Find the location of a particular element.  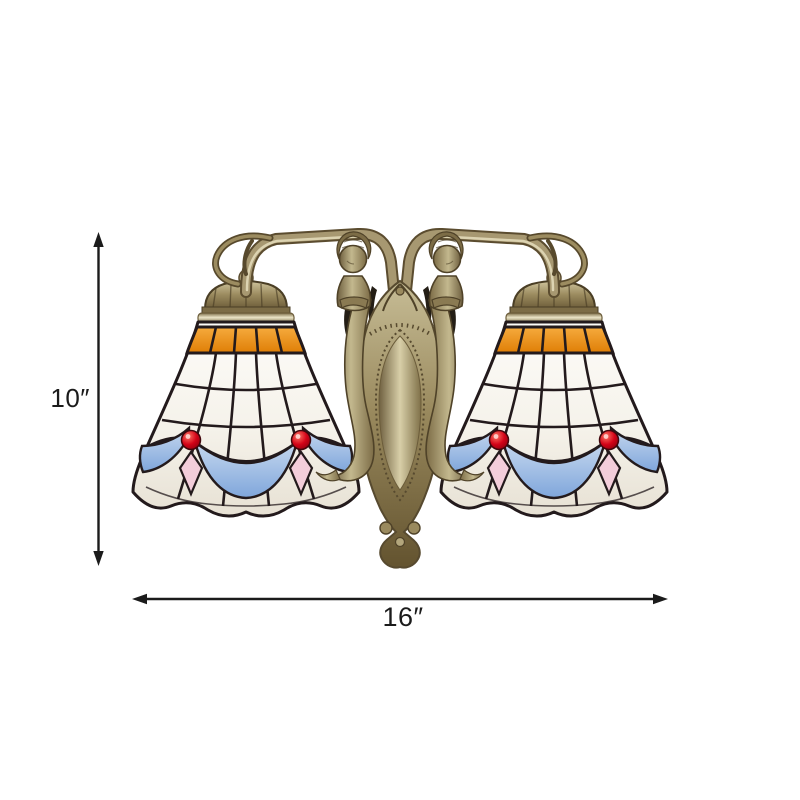

width-dimension-arrow is located at coordinates (400, 599).